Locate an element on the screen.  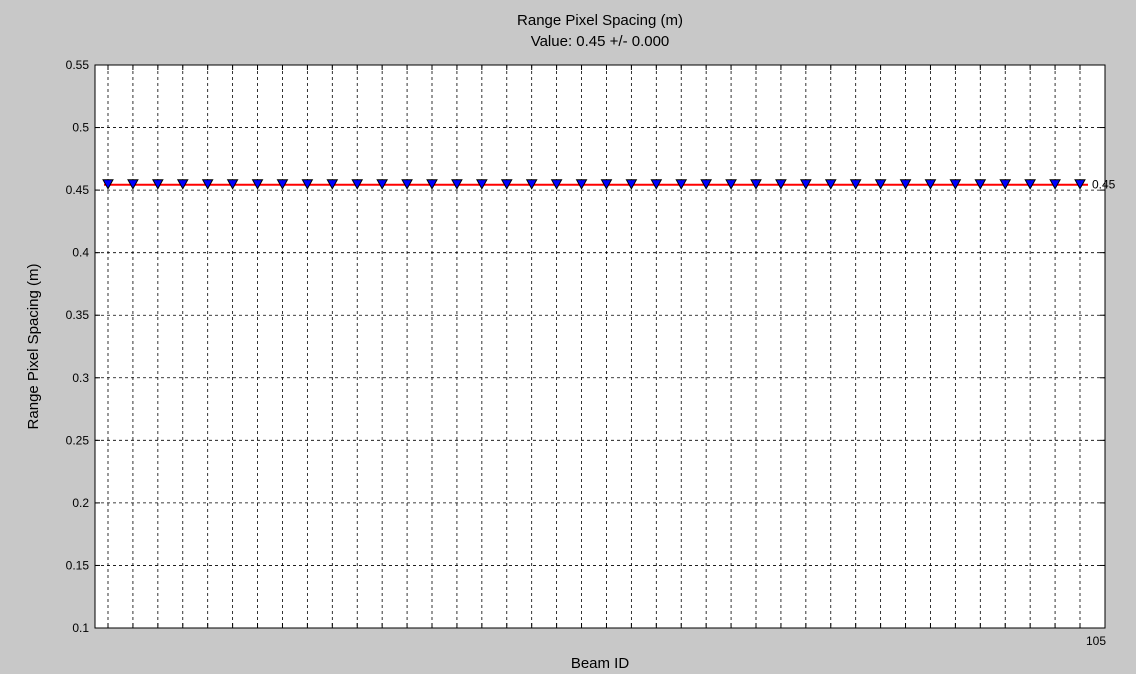
y-tick-label: 0.15 is located at coordinates (78, 565).